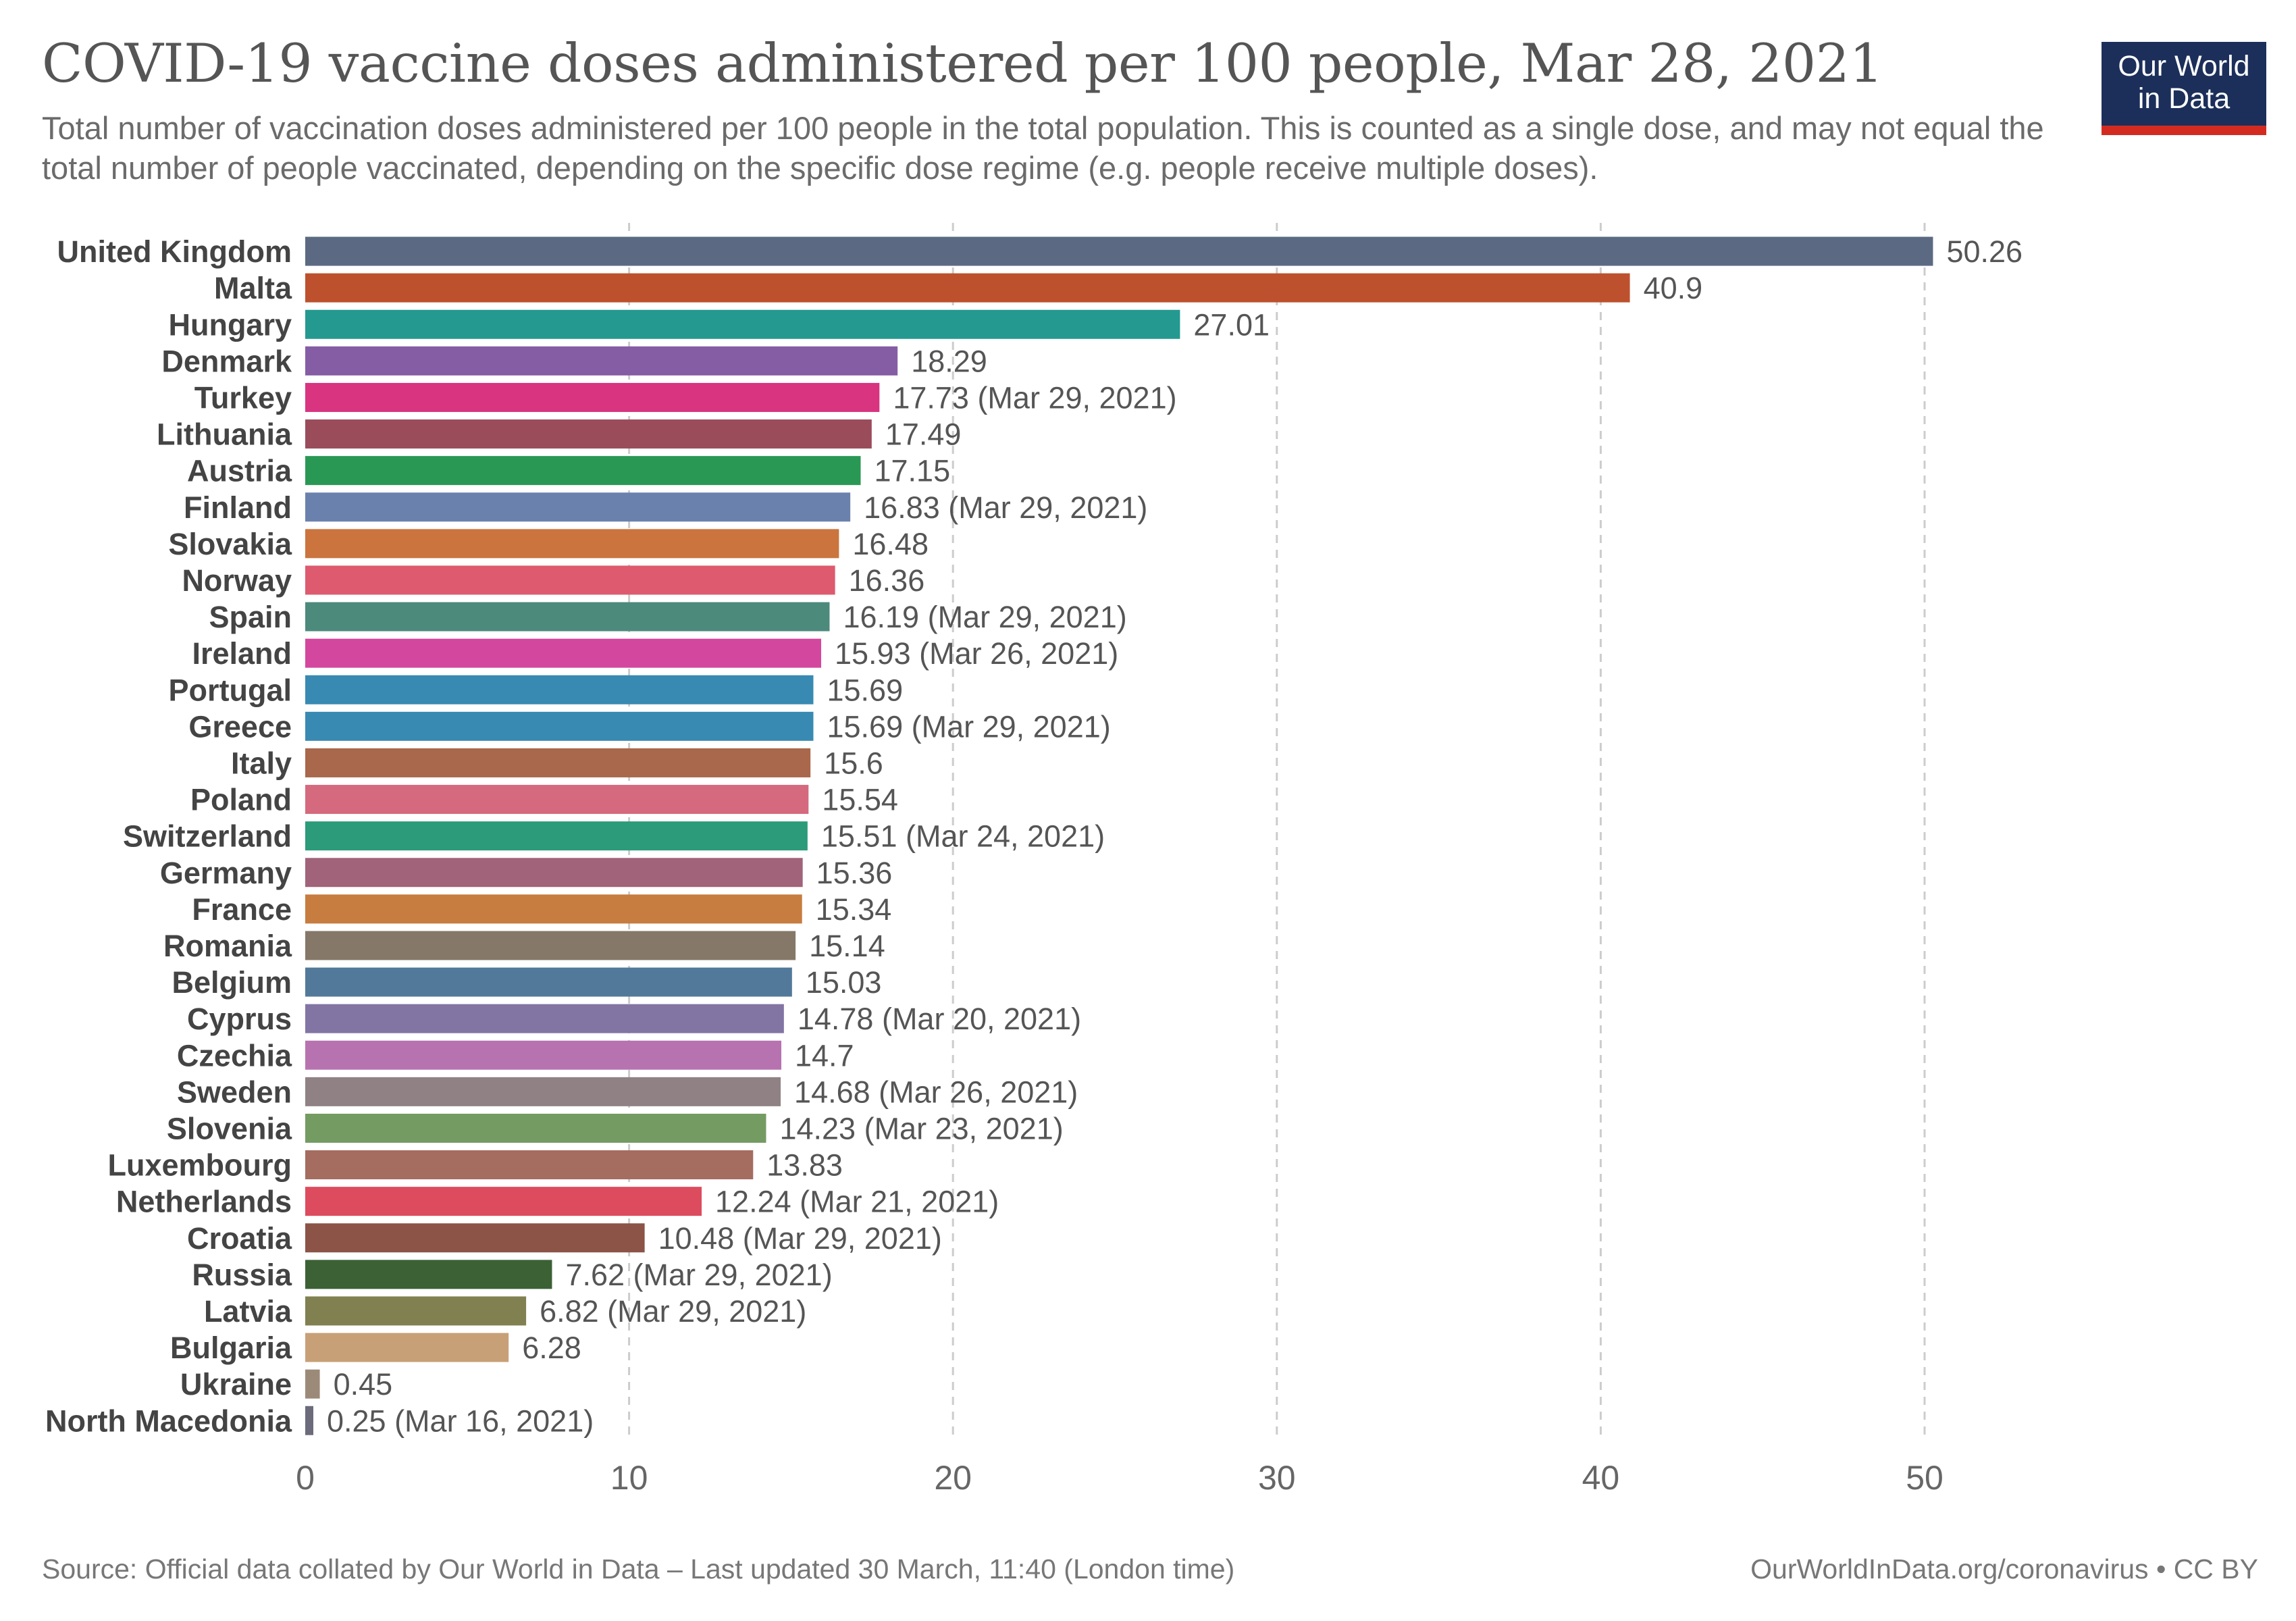  I want to click on data-label: 7.62 (Mar 29, 2021), so click(698, 1275).